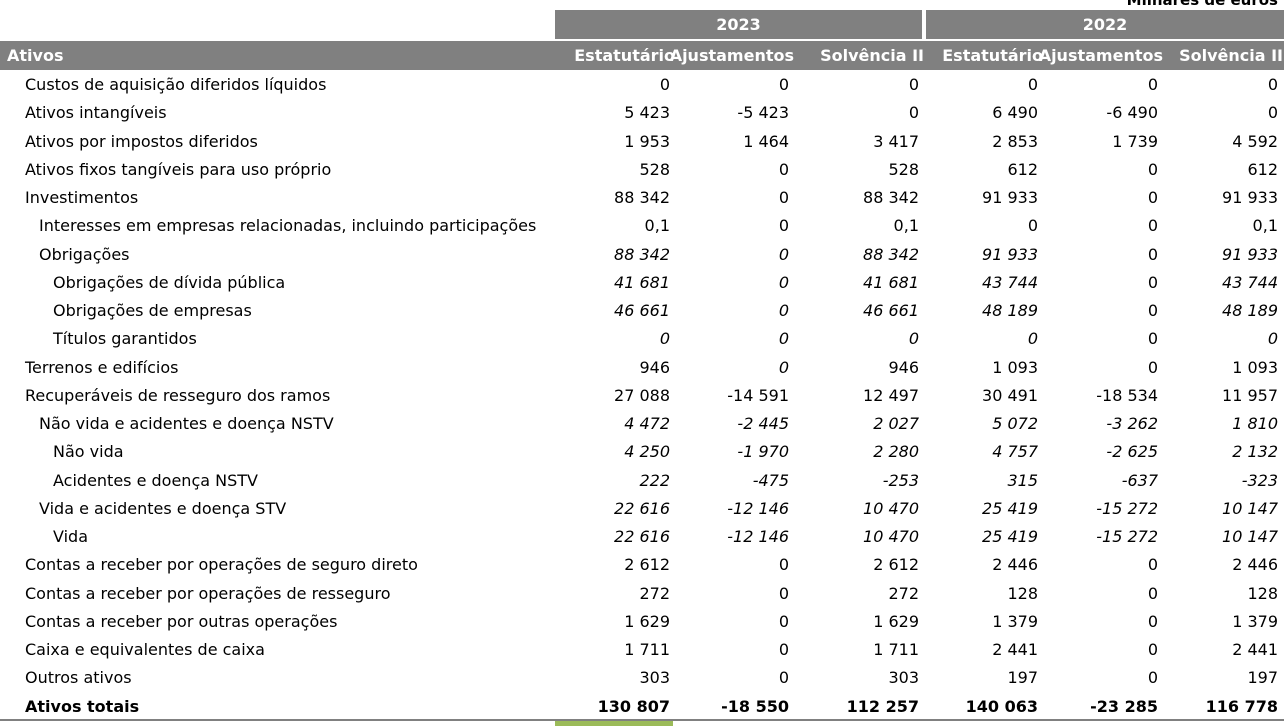  What do you see at coordinates (78, 678) in the screenshot?
I see `row-label: Outros ativos` at bounding box center [78, 678].